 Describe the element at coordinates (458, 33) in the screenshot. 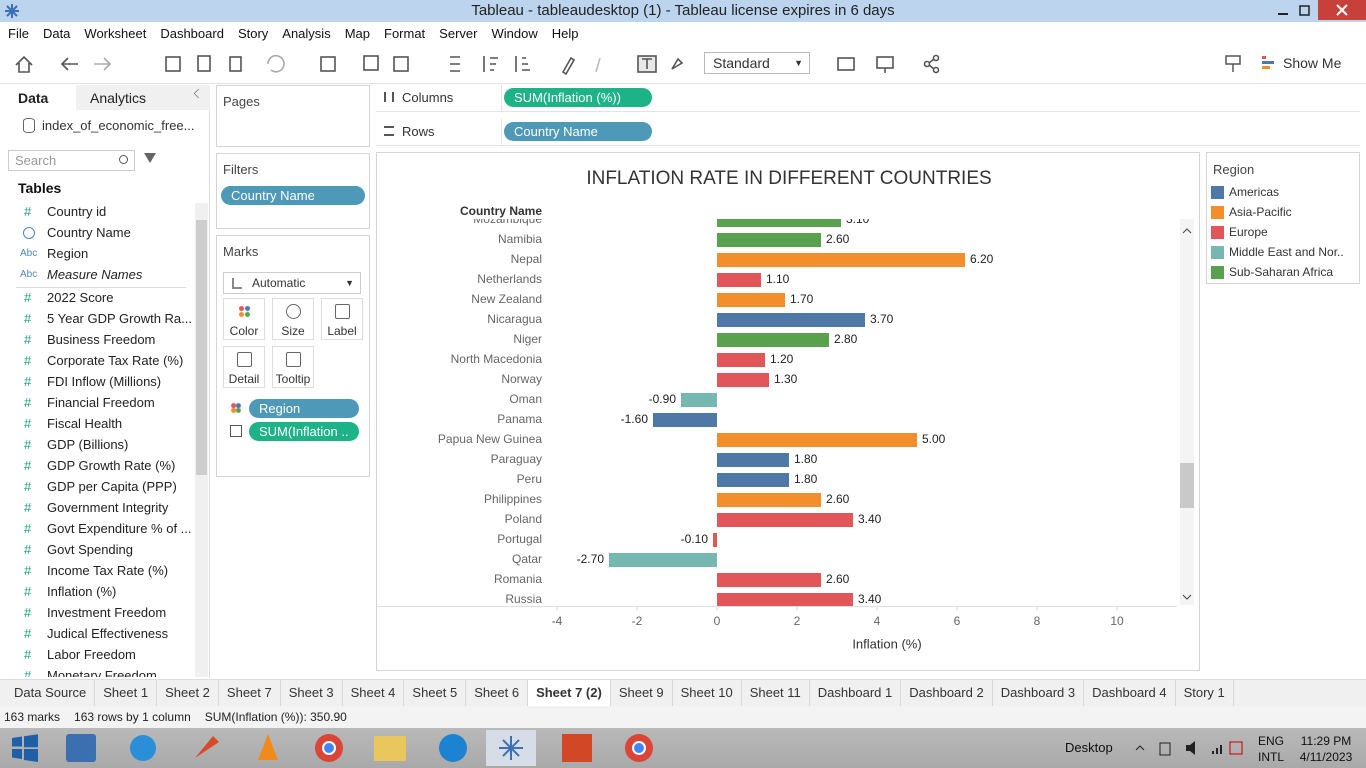

I see `menu-item: Server` at that location.